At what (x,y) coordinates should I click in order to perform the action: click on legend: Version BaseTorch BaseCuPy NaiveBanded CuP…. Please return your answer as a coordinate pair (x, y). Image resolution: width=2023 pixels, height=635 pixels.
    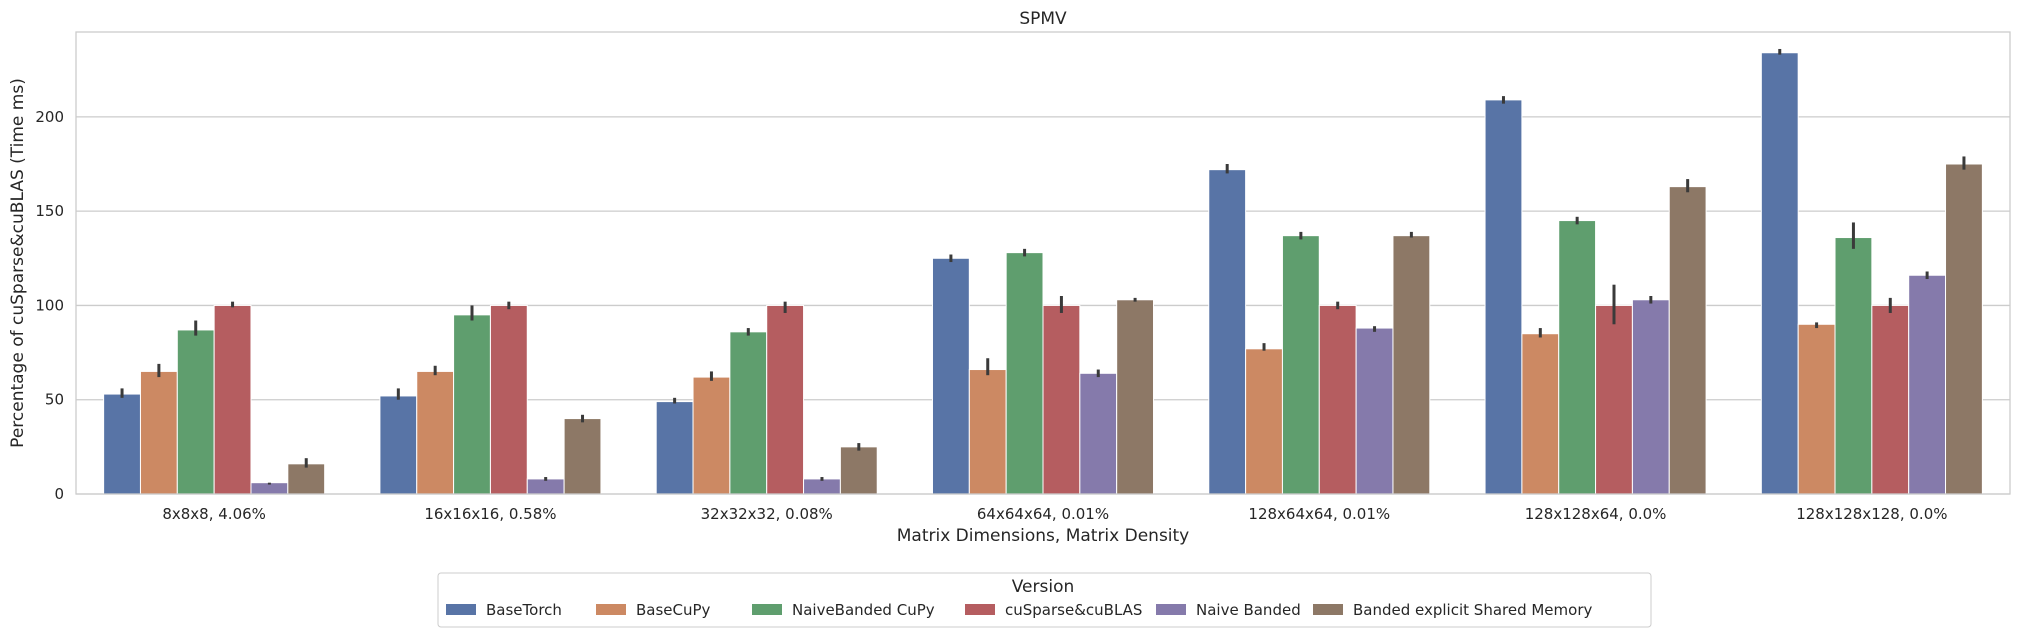
    Looking at the image, I should click on (1044, 600).